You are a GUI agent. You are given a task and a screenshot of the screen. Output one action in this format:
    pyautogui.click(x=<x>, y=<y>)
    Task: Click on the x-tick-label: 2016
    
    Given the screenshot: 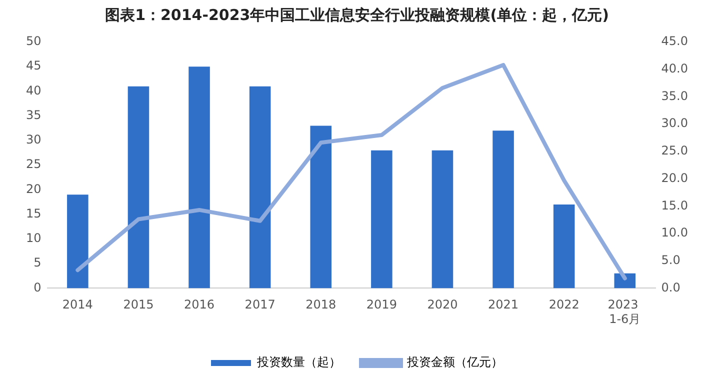 What is the action you would take?
    pyautogui.click(x=199, y=305)
    